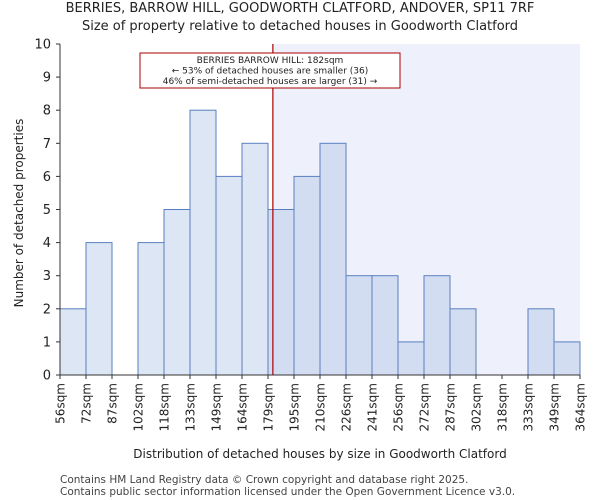  What do you see at coordinates (217, 407) in the screenshot?
I see `x-tick-label-149sqm: 149sqm` at bounding box center [217, 407].